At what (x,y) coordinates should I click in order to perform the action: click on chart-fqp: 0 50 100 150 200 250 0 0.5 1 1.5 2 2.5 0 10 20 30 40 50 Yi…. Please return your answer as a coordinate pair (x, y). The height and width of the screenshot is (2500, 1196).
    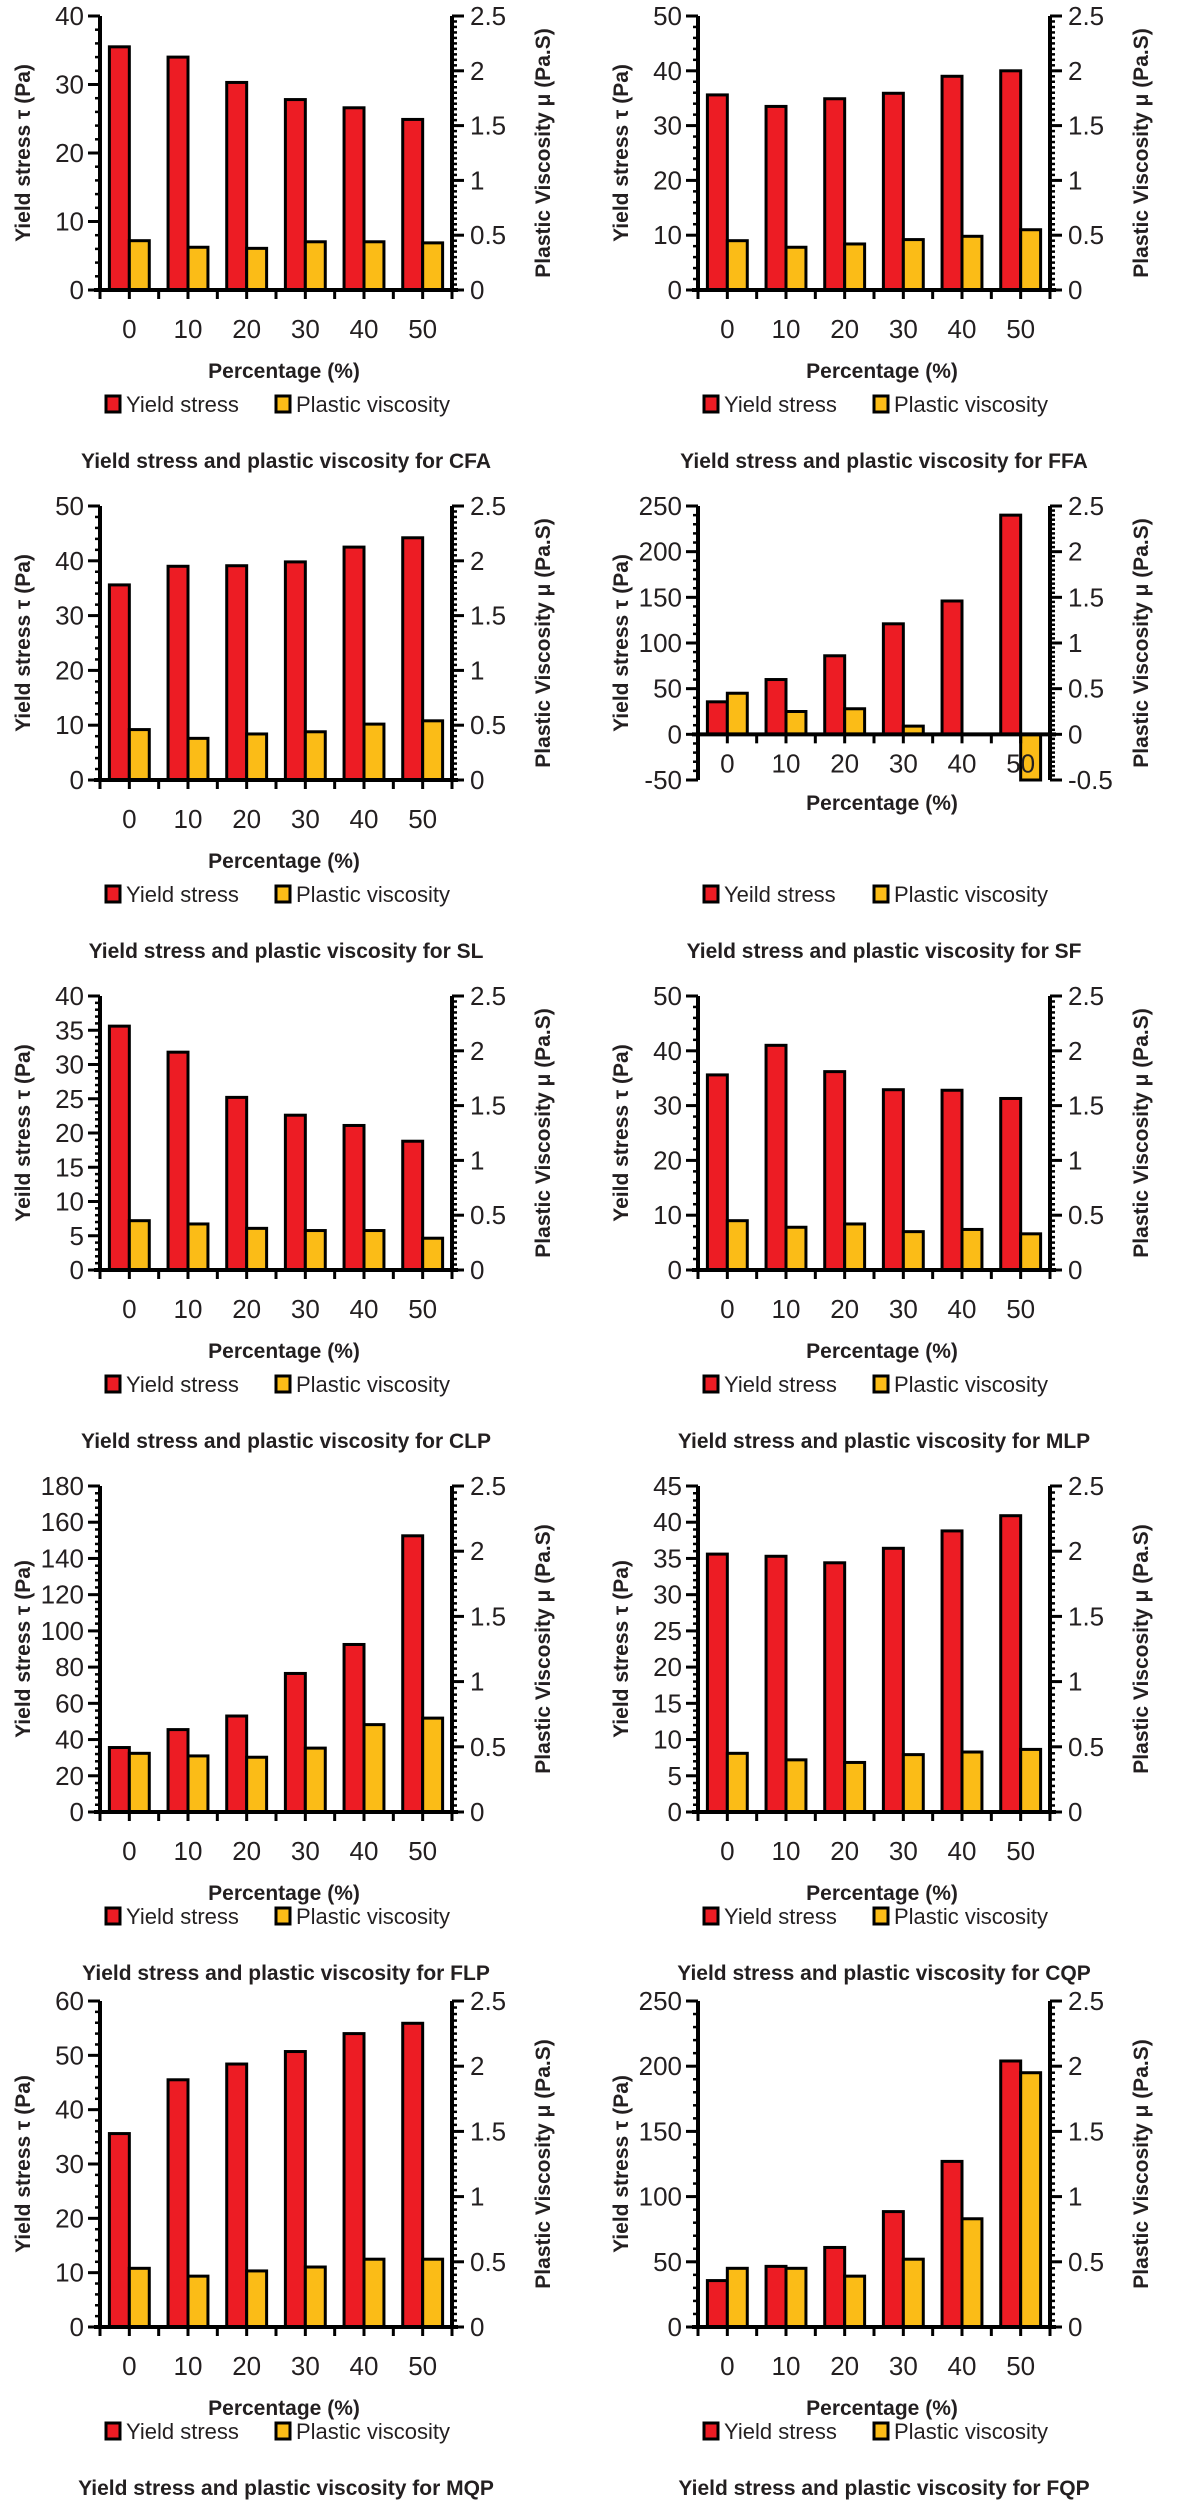
    Looking at the image, I should click on (881, 2243).